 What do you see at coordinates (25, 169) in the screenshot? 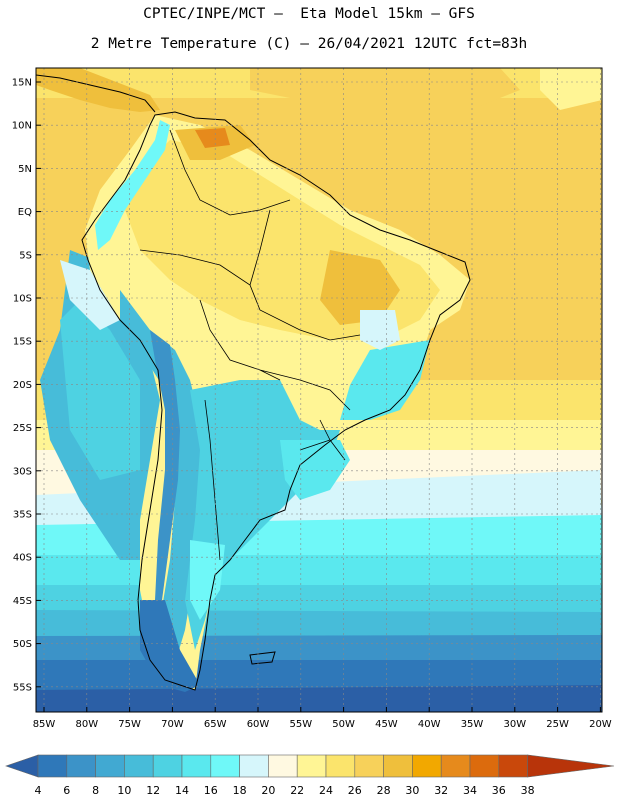
I see `lat-label: 5N` at bounding box center [25, 169].